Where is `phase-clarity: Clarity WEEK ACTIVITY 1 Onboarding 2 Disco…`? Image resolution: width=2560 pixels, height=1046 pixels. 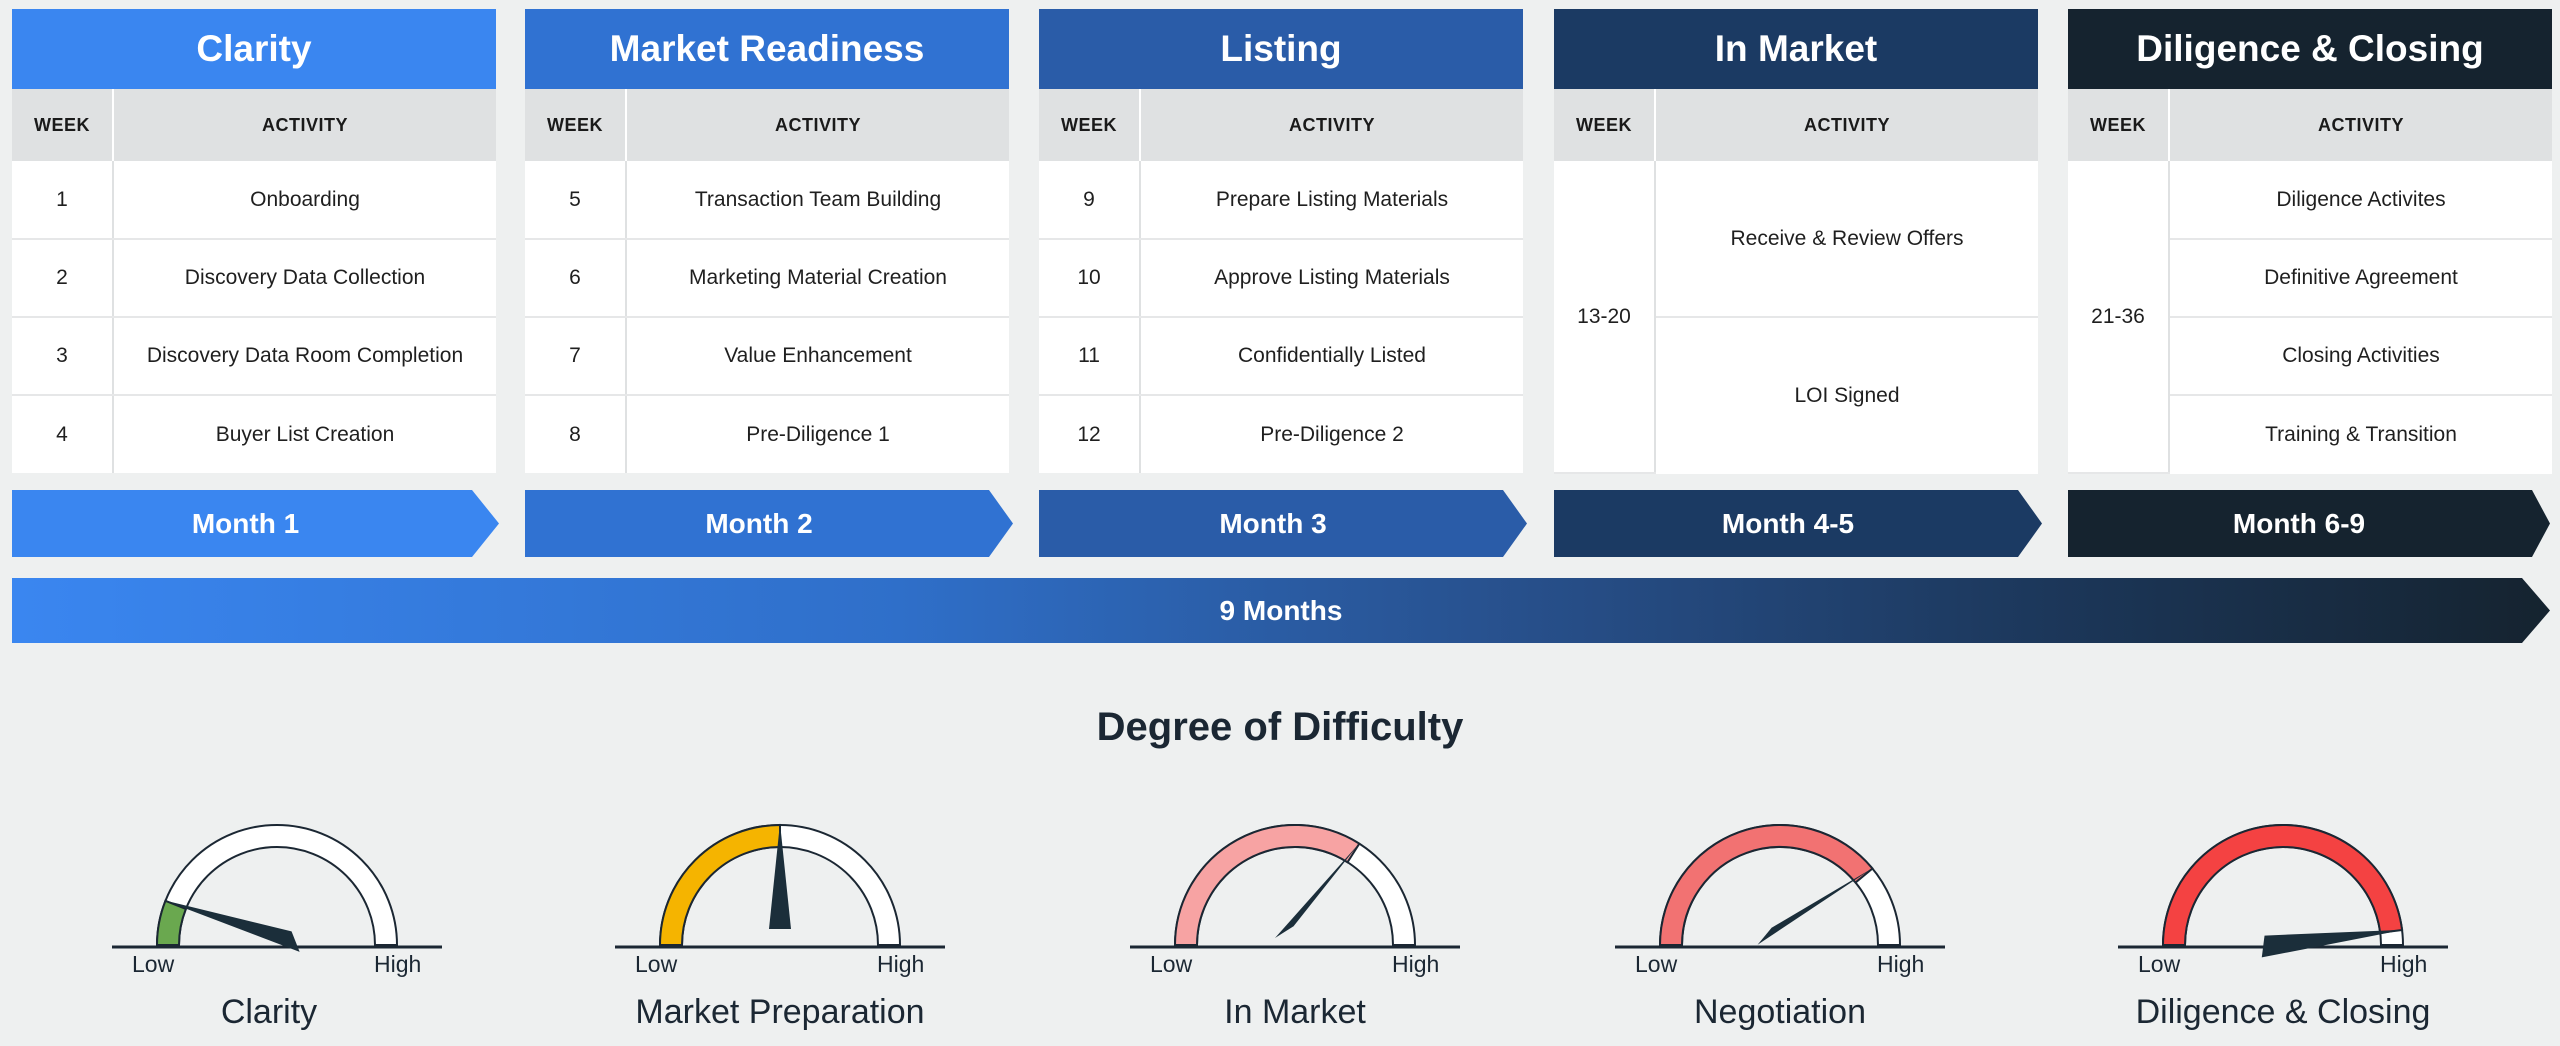 phase-clarity: Clarity WEEK ACTIVITY 1 Onboarding 2 Disco… is located at coordinates (254, 241).